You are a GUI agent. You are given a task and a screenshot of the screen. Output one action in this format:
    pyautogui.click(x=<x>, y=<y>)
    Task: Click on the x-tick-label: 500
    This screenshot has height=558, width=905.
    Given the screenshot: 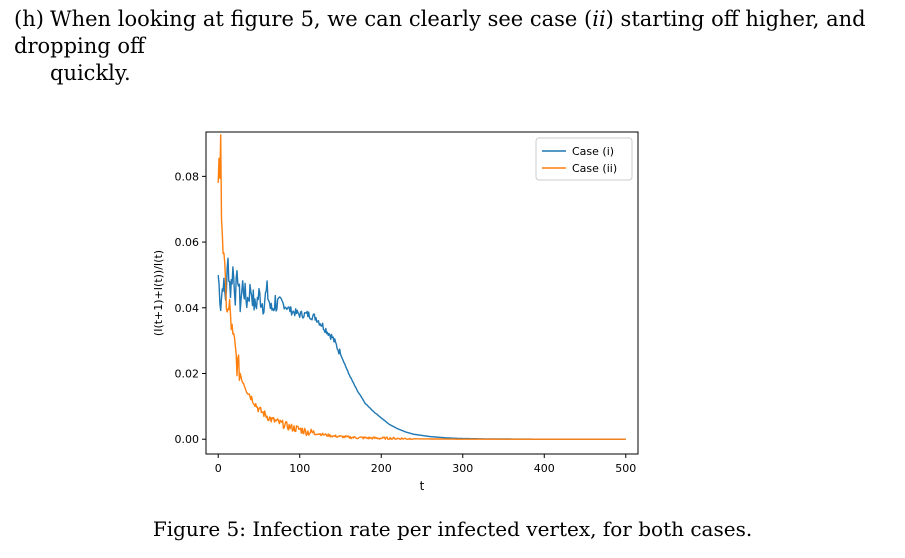 What is the action you would take?
    pyautogui.click(x=625, y=468)
    